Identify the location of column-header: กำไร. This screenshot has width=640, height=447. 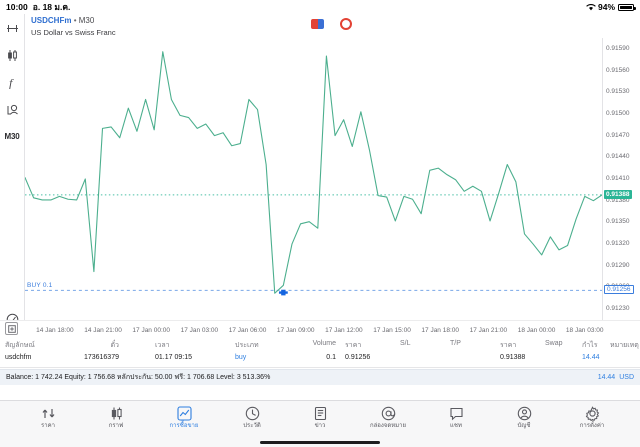
(590, 345).